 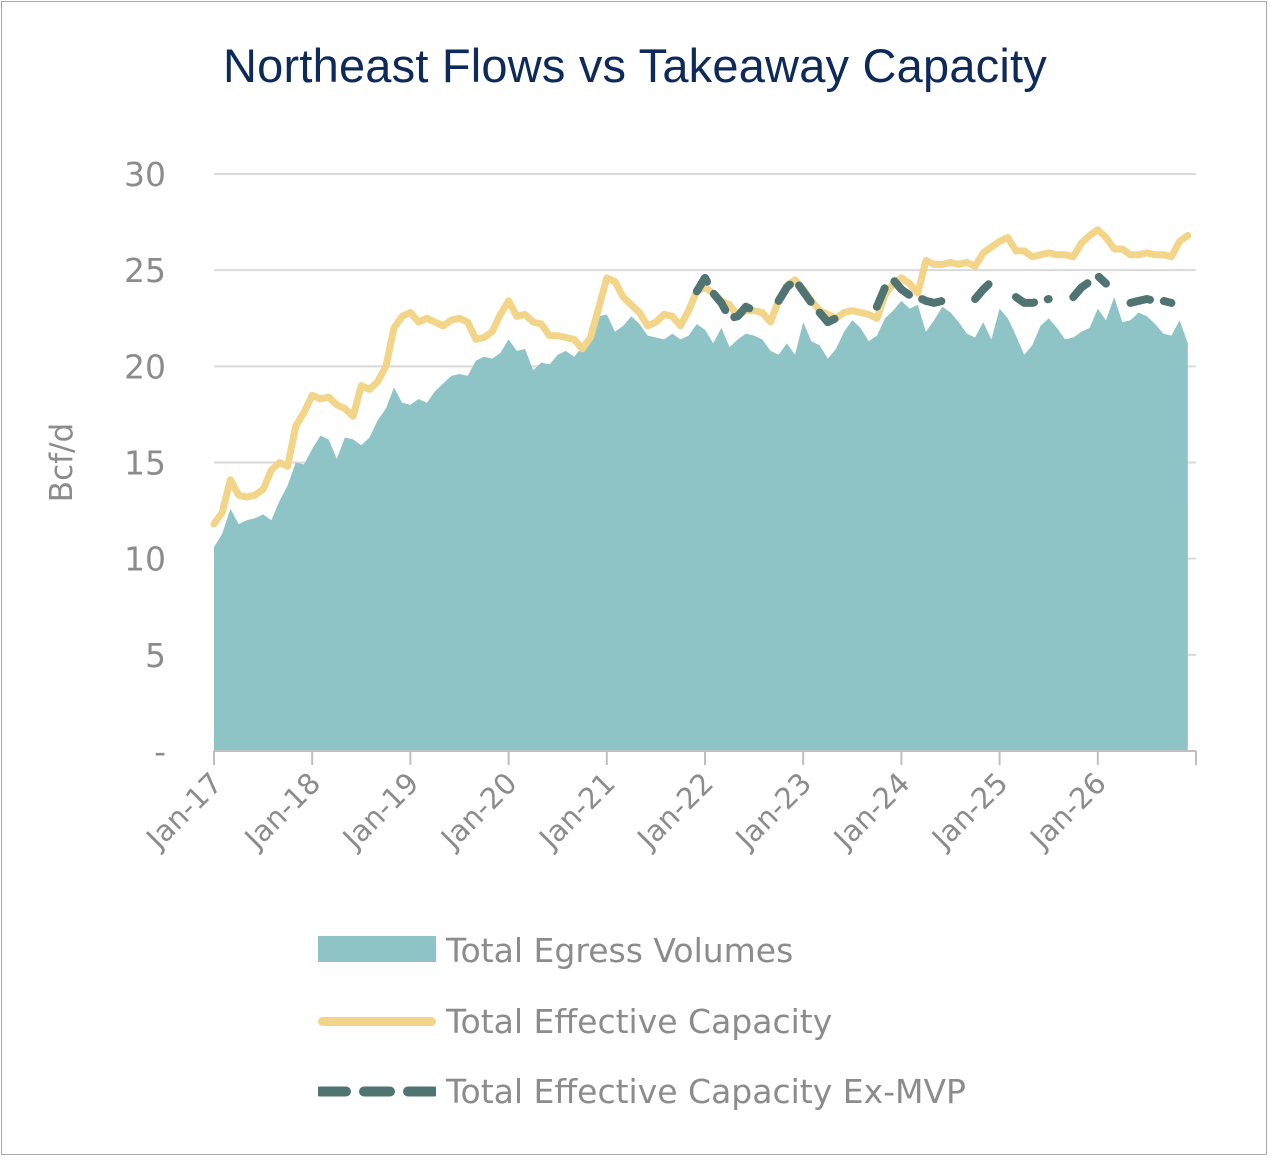 I want to click on x-tick-label-Jan-26: Jan-26, so click(x=1067, y=811).